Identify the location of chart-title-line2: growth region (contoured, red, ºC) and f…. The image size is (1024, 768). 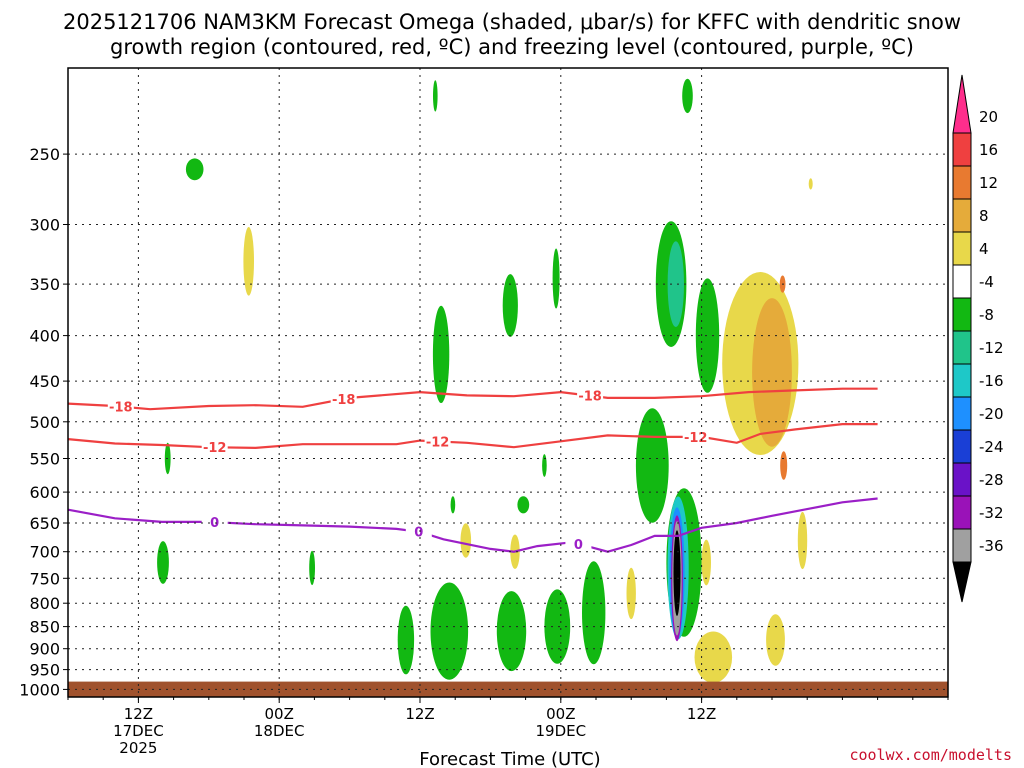
(512, 47).